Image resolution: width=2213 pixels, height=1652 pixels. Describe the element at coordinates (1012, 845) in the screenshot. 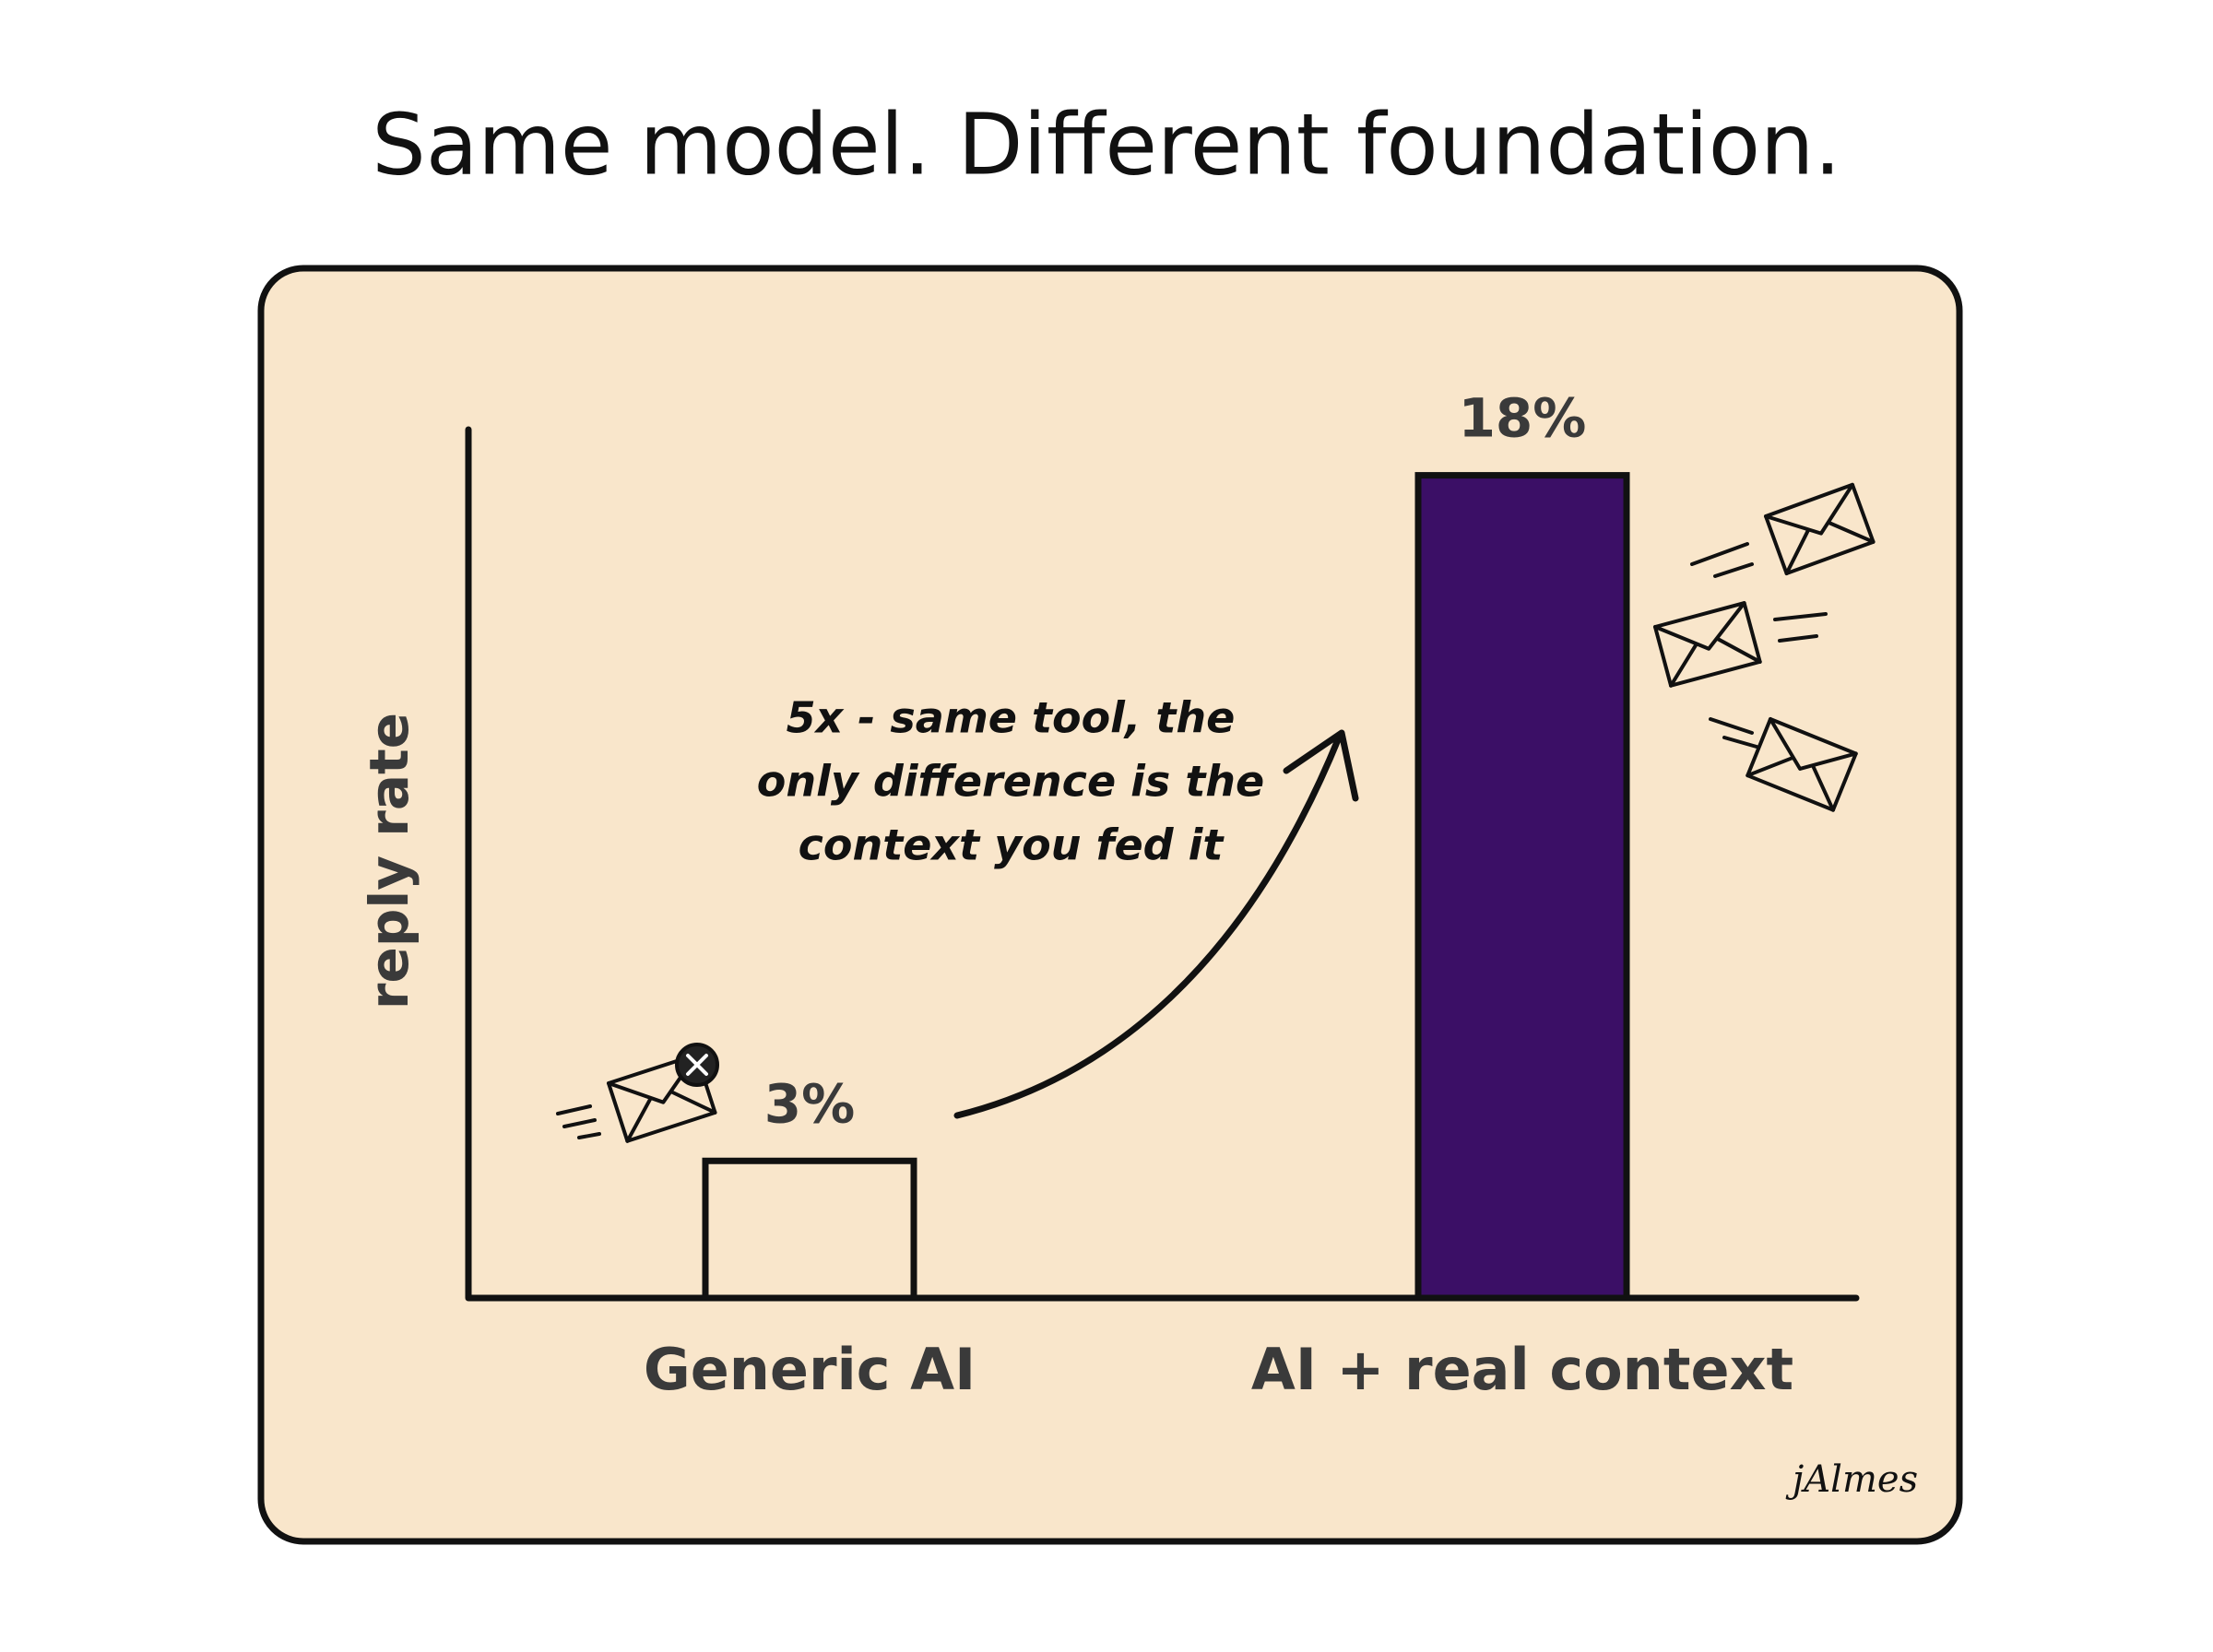

I see `annotation: context you fed it` at that location.